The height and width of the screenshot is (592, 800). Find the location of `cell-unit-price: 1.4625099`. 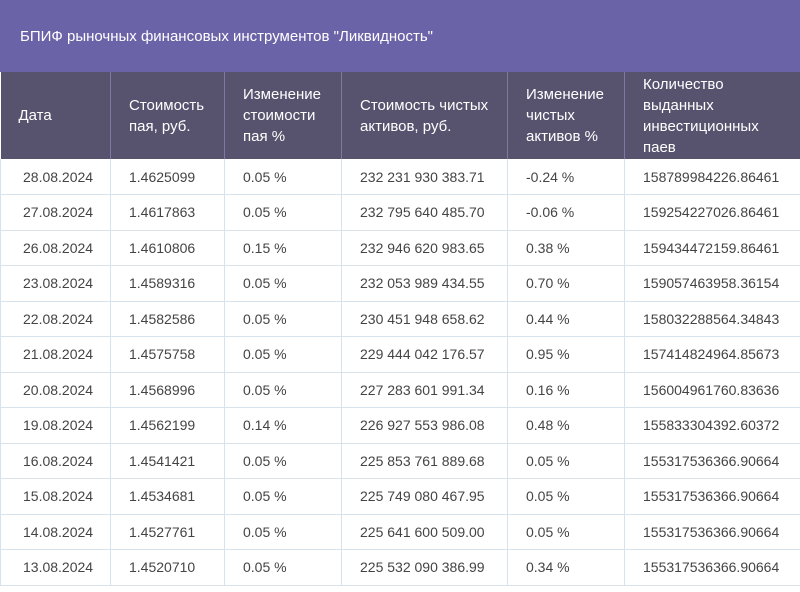

cell-unit-price: 1.4625099 is located at coordinates (167, 177).